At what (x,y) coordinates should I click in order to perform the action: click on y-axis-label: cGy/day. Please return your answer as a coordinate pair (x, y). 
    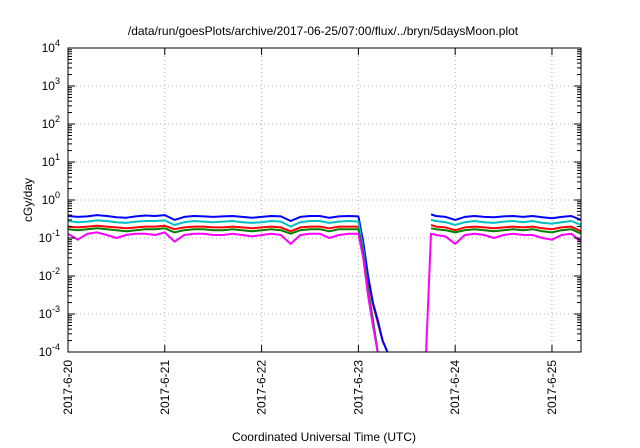
    Looking at the image, I should click on (28, 200).